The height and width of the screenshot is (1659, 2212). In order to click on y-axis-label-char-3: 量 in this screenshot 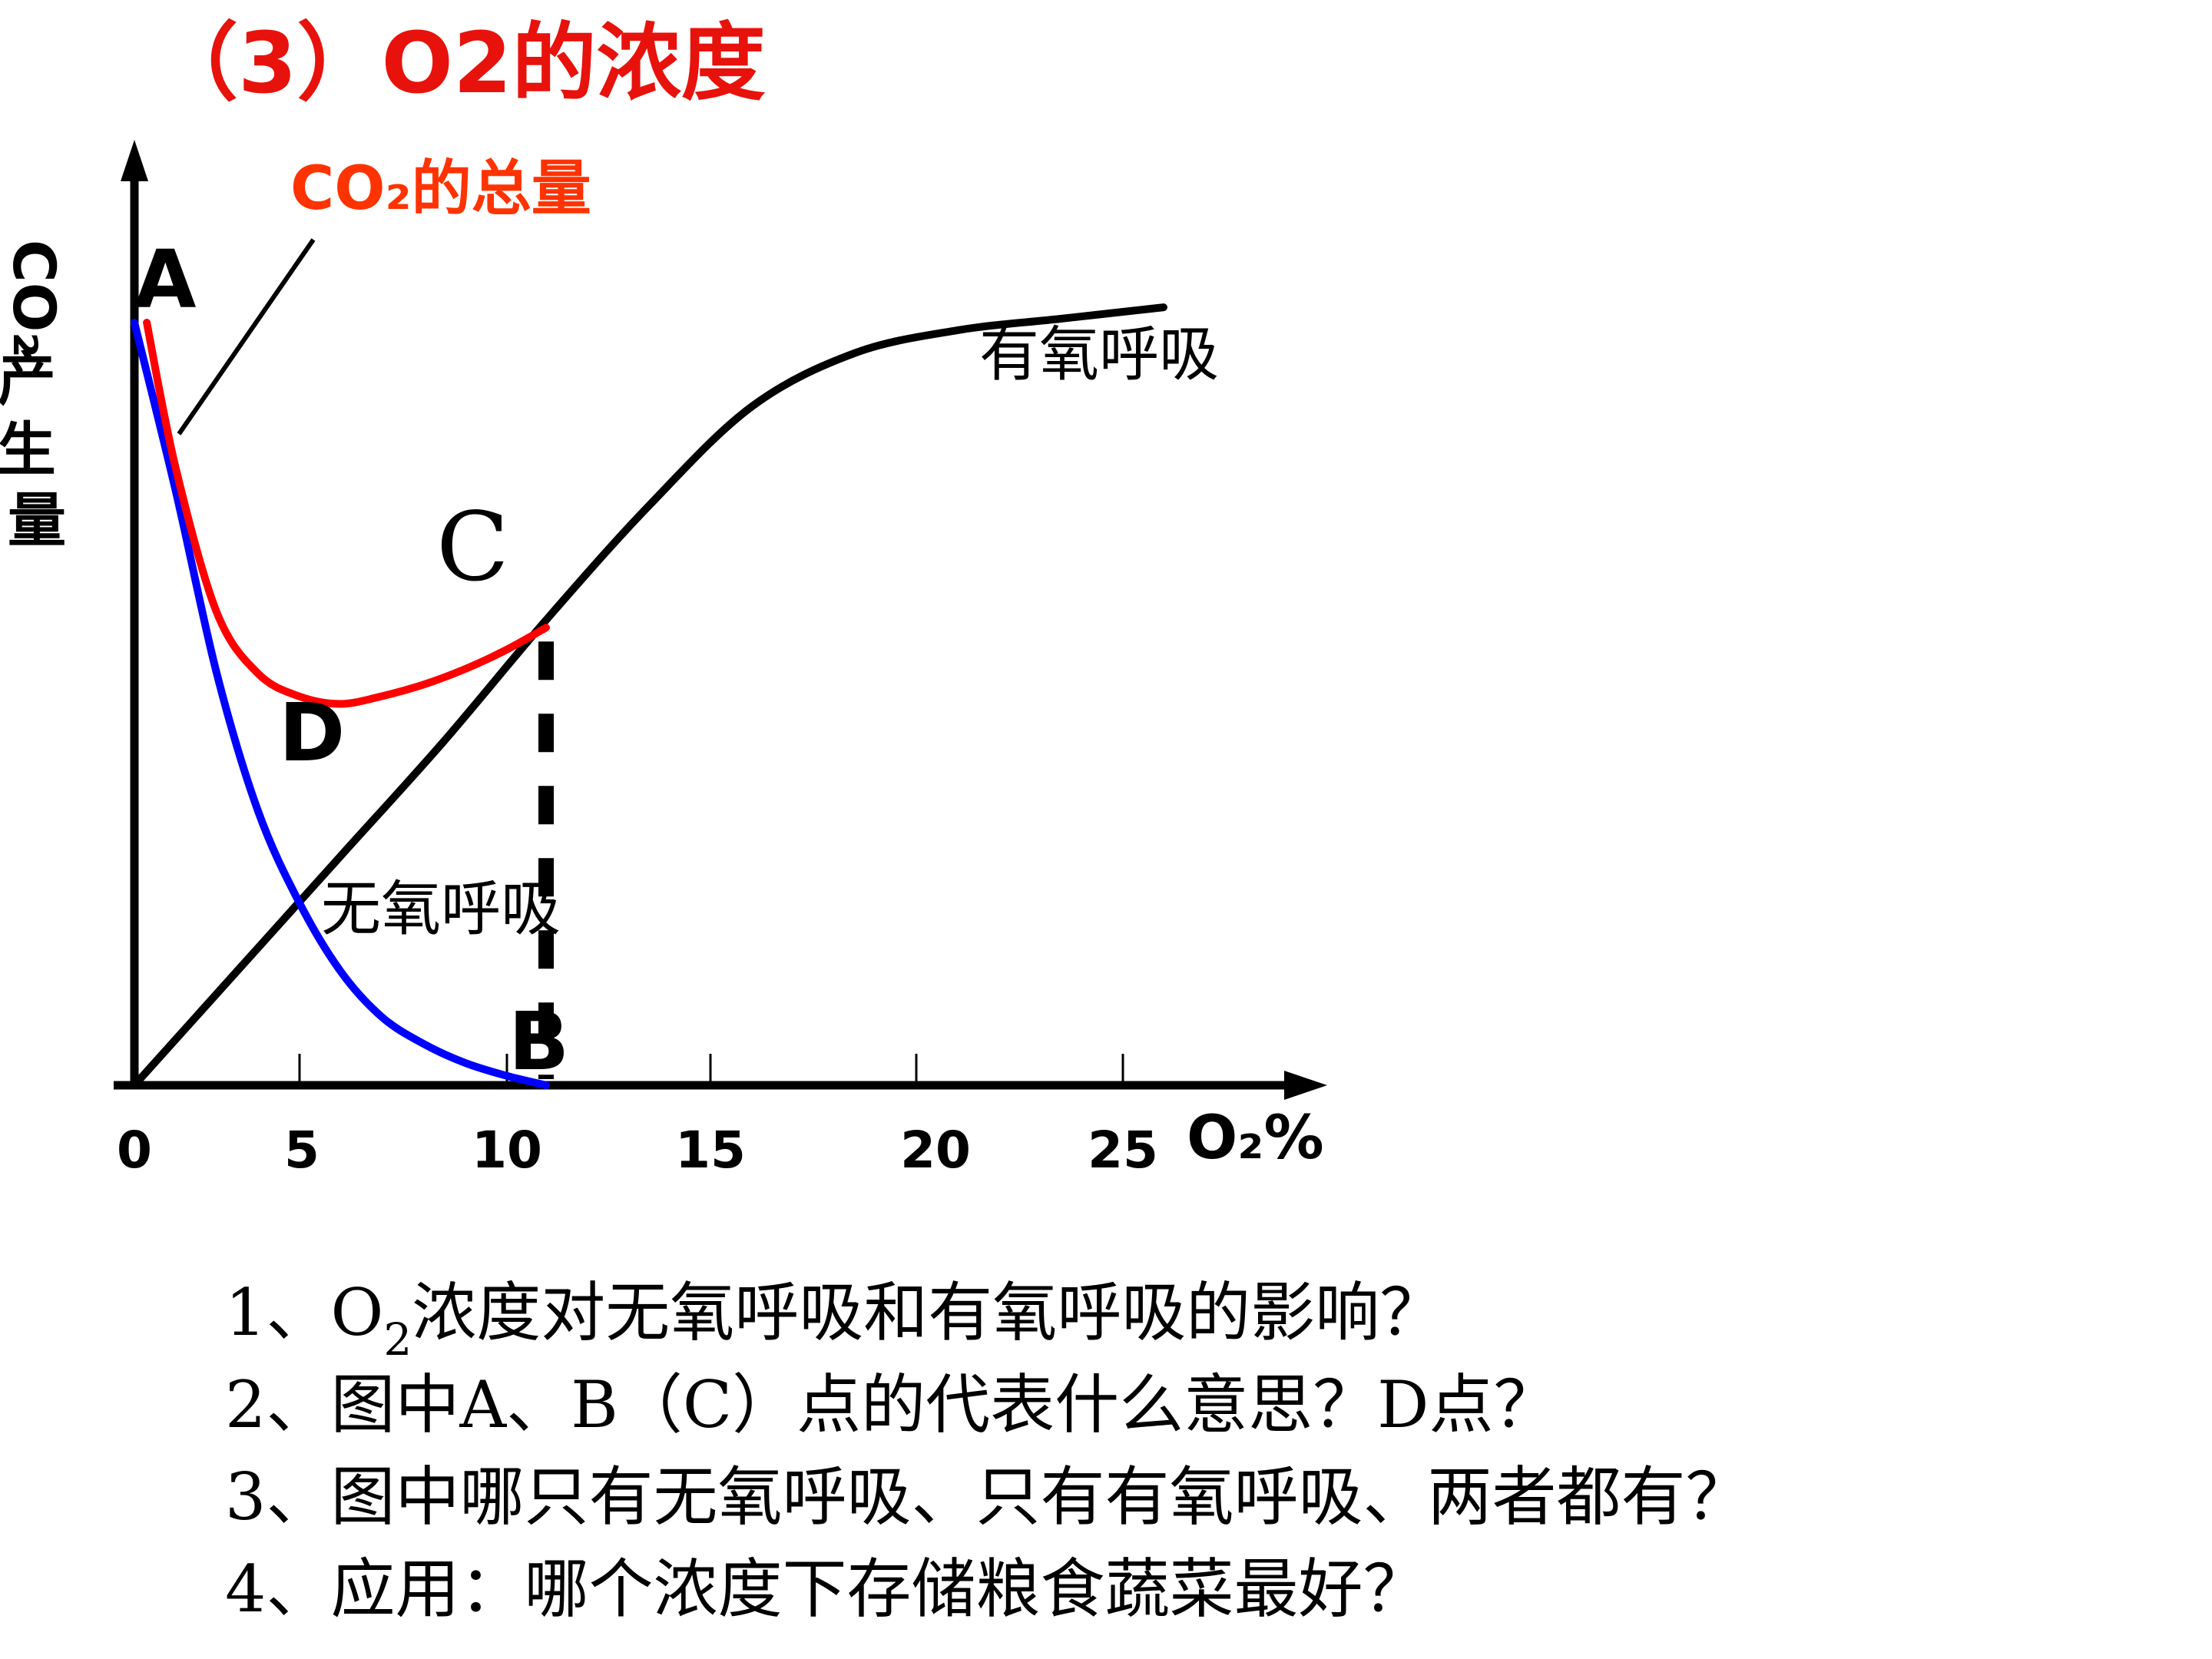, I will do `click(37, 520)`.